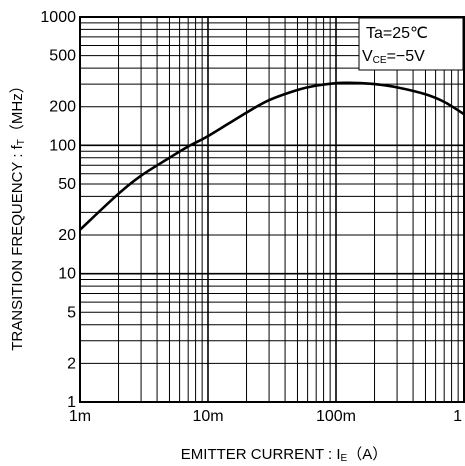 The height and width of the screenshot is (466, 465). Describe the element at coordinates (67, 235) in the screenshot. I see `y-tick-label: 20` at that location.